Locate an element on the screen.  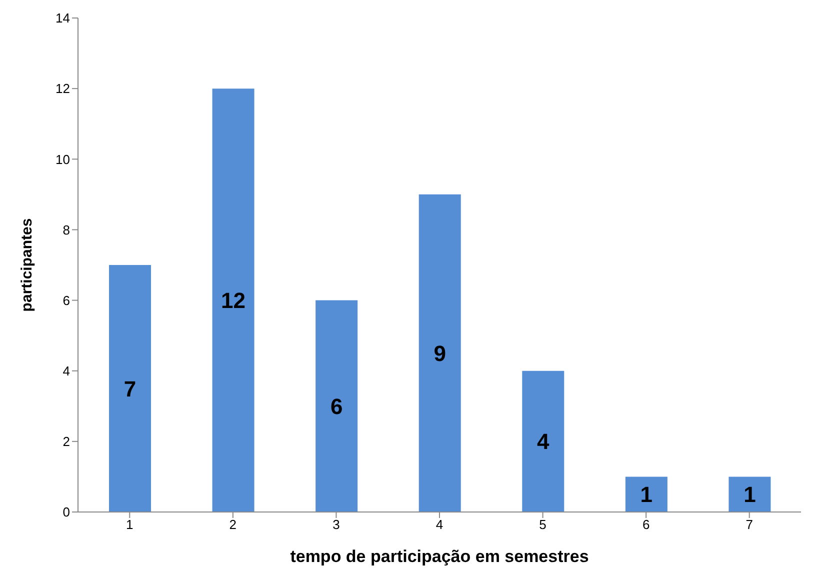
y-tick-label: 0 is located at coordinates (66, 512).